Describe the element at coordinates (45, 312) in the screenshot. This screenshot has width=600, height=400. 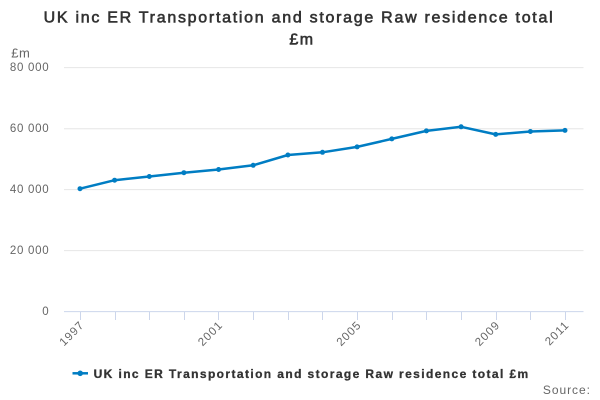
I see `svg-text: 0` at that location.